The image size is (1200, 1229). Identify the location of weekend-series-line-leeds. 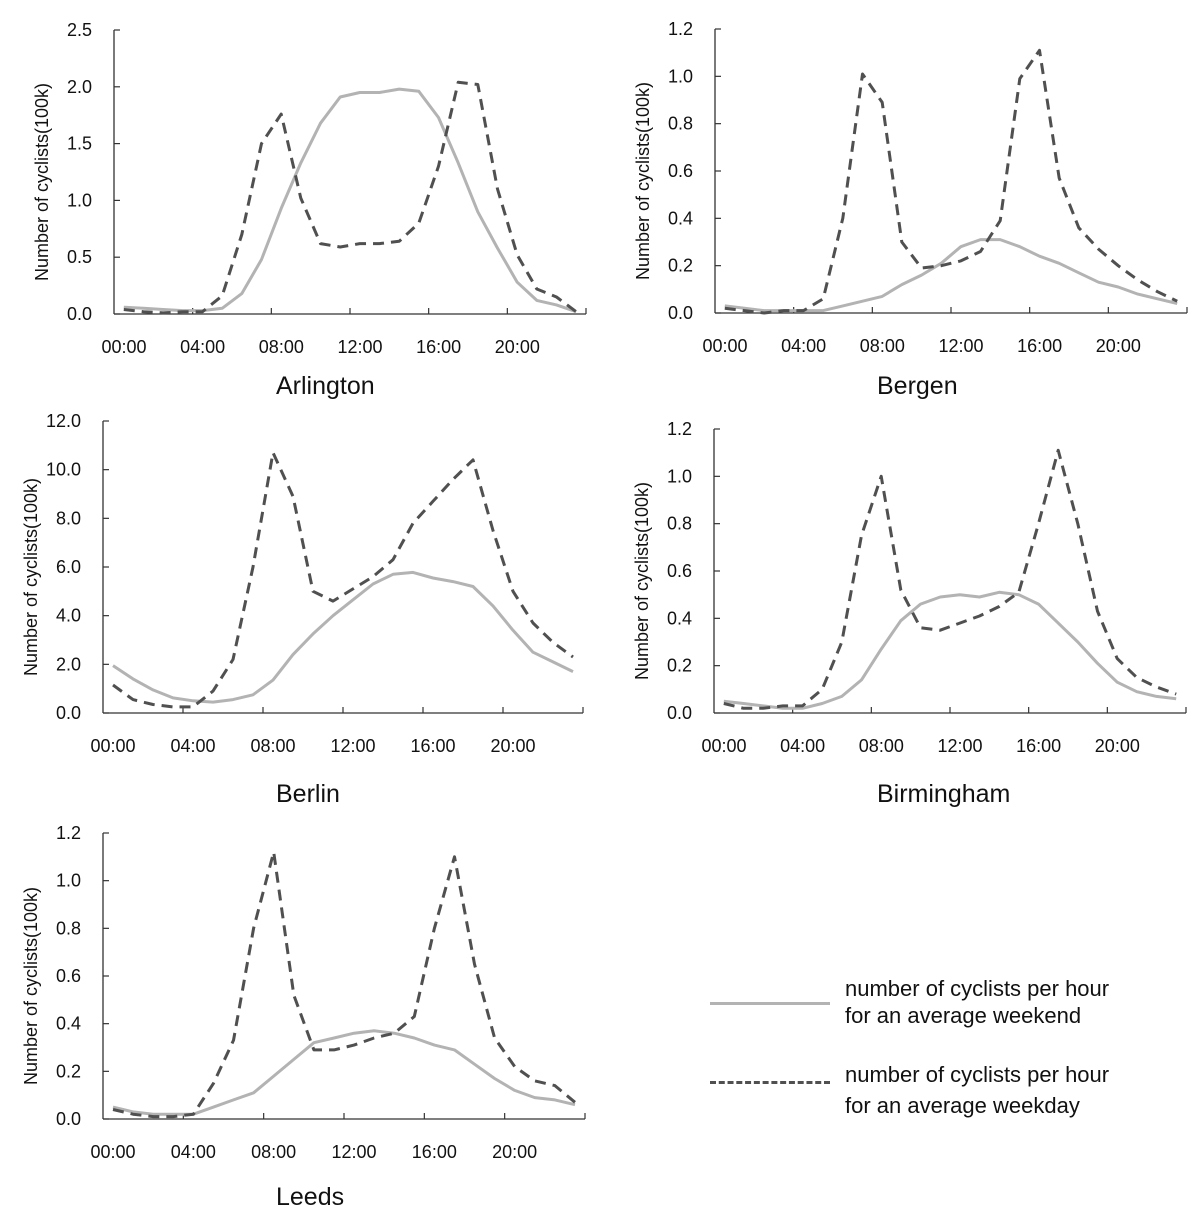
(344, 1072).